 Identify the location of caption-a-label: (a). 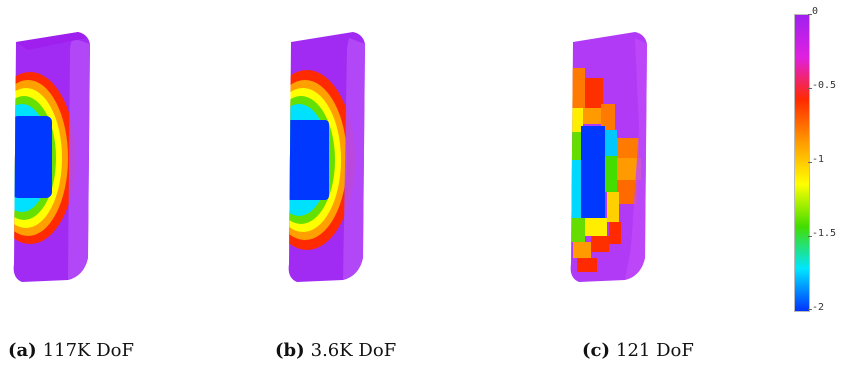
(22, 350).